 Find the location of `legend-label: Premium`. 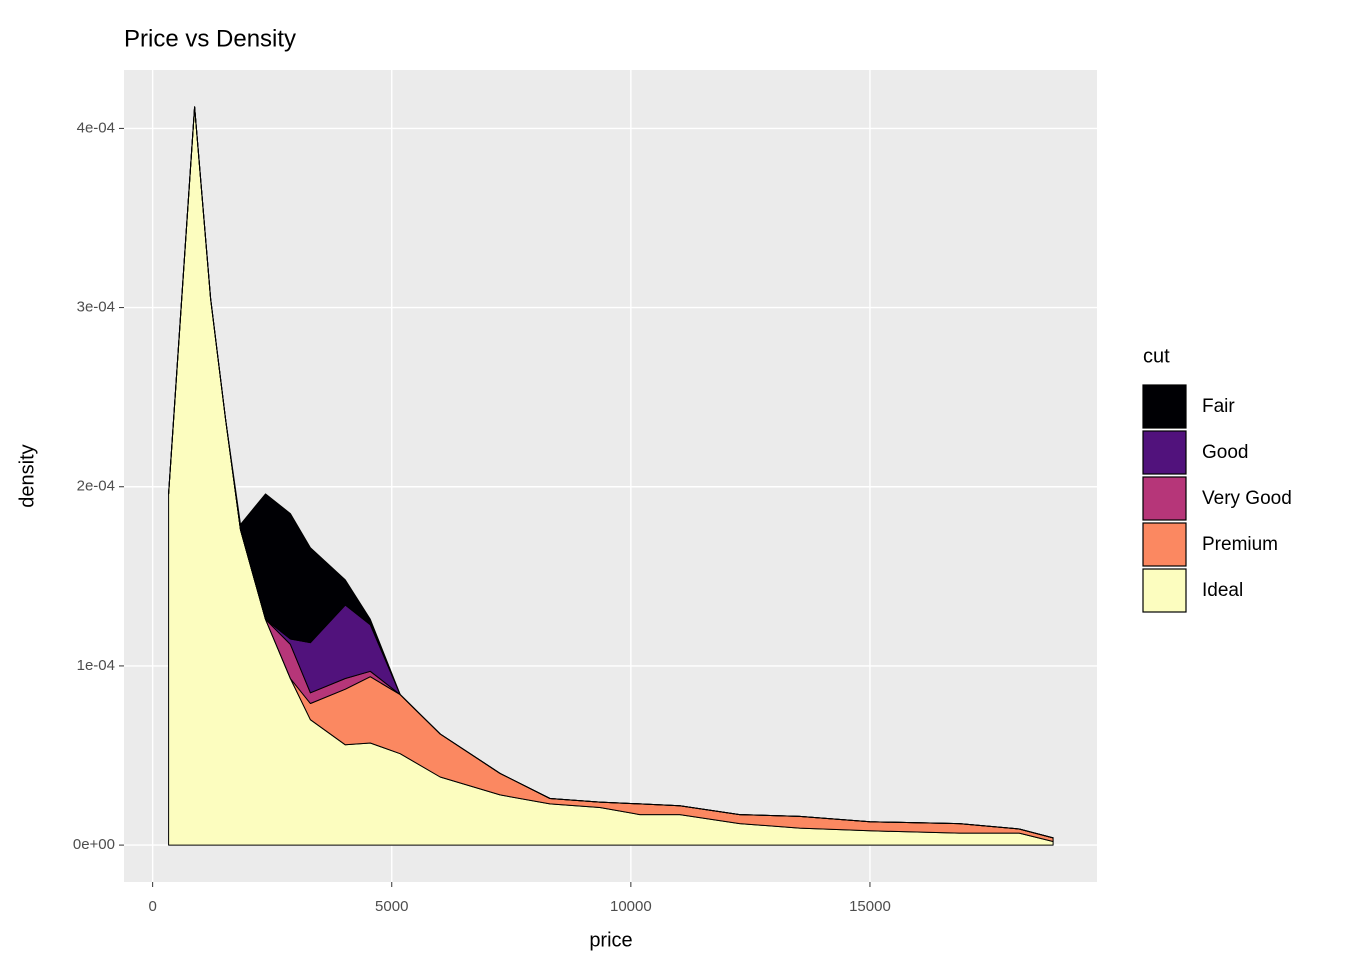

legend-label: Premium is located at coordinates (1240, 544).